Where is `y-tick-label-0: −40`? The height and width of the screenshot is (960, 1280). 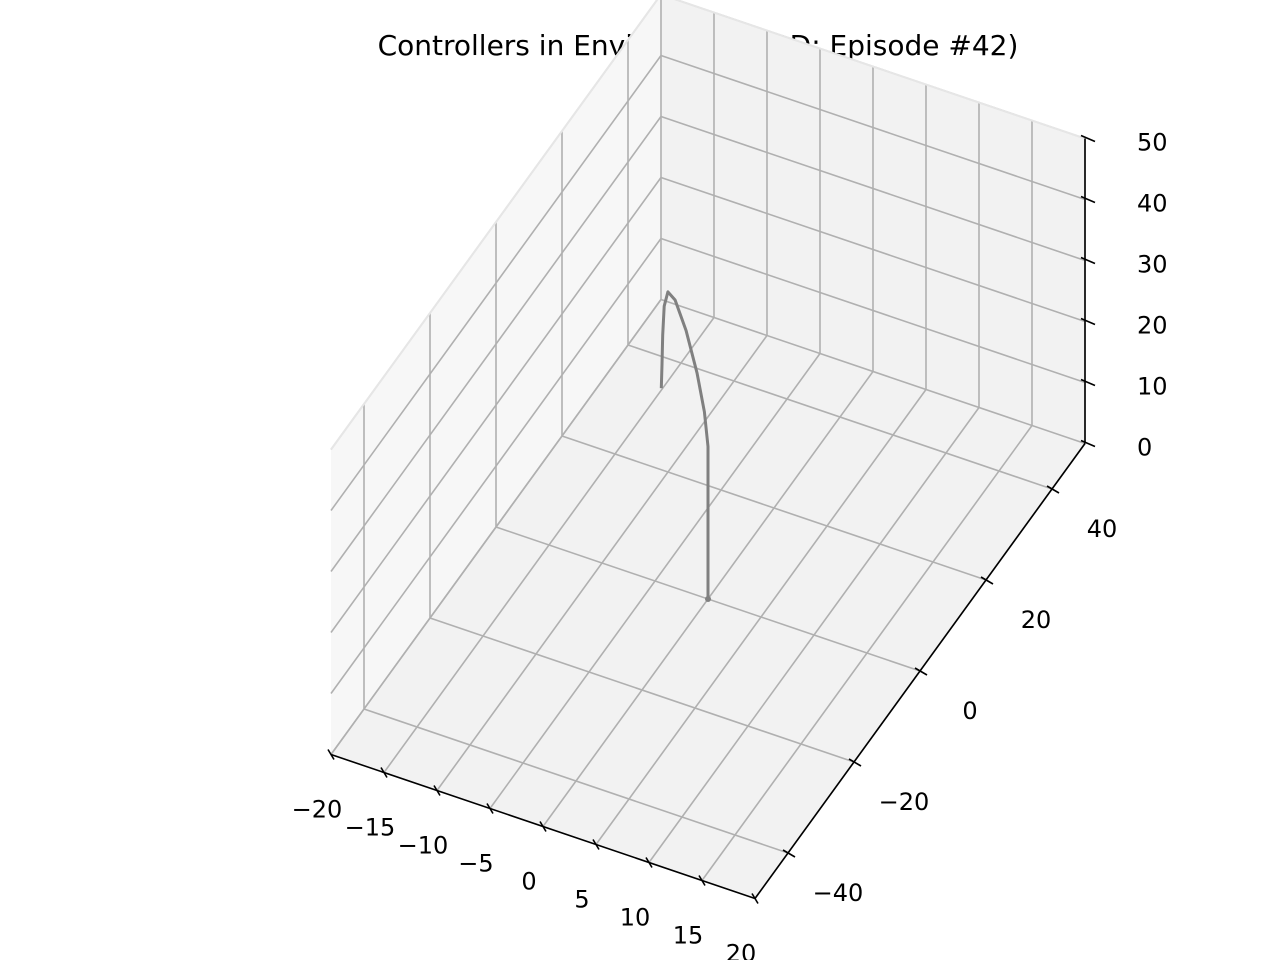
y-tick-label-0: −40 is located at coordinates (838, 893).